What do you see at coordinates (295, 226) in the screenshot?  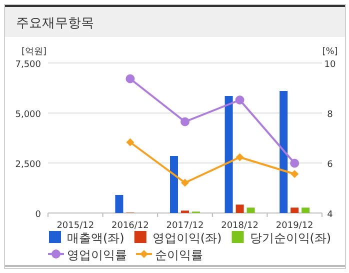 I see `x-tick-label: 2019/12` at bounding box center [295, 226].